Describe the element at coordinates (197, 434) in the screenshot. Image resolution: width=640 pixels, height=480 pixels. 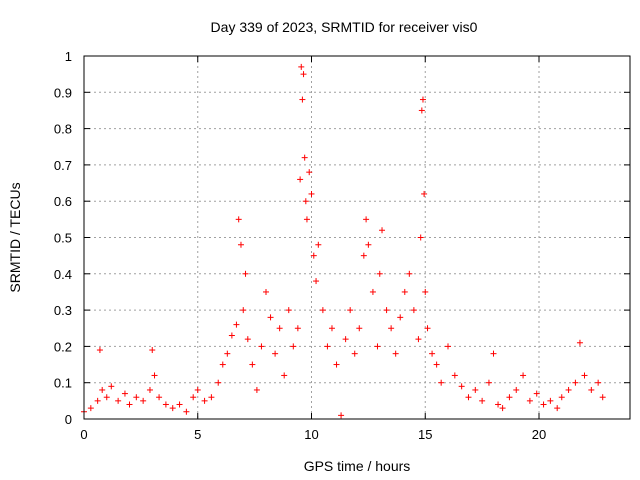
I see `x-tick-label: 5` at that location.